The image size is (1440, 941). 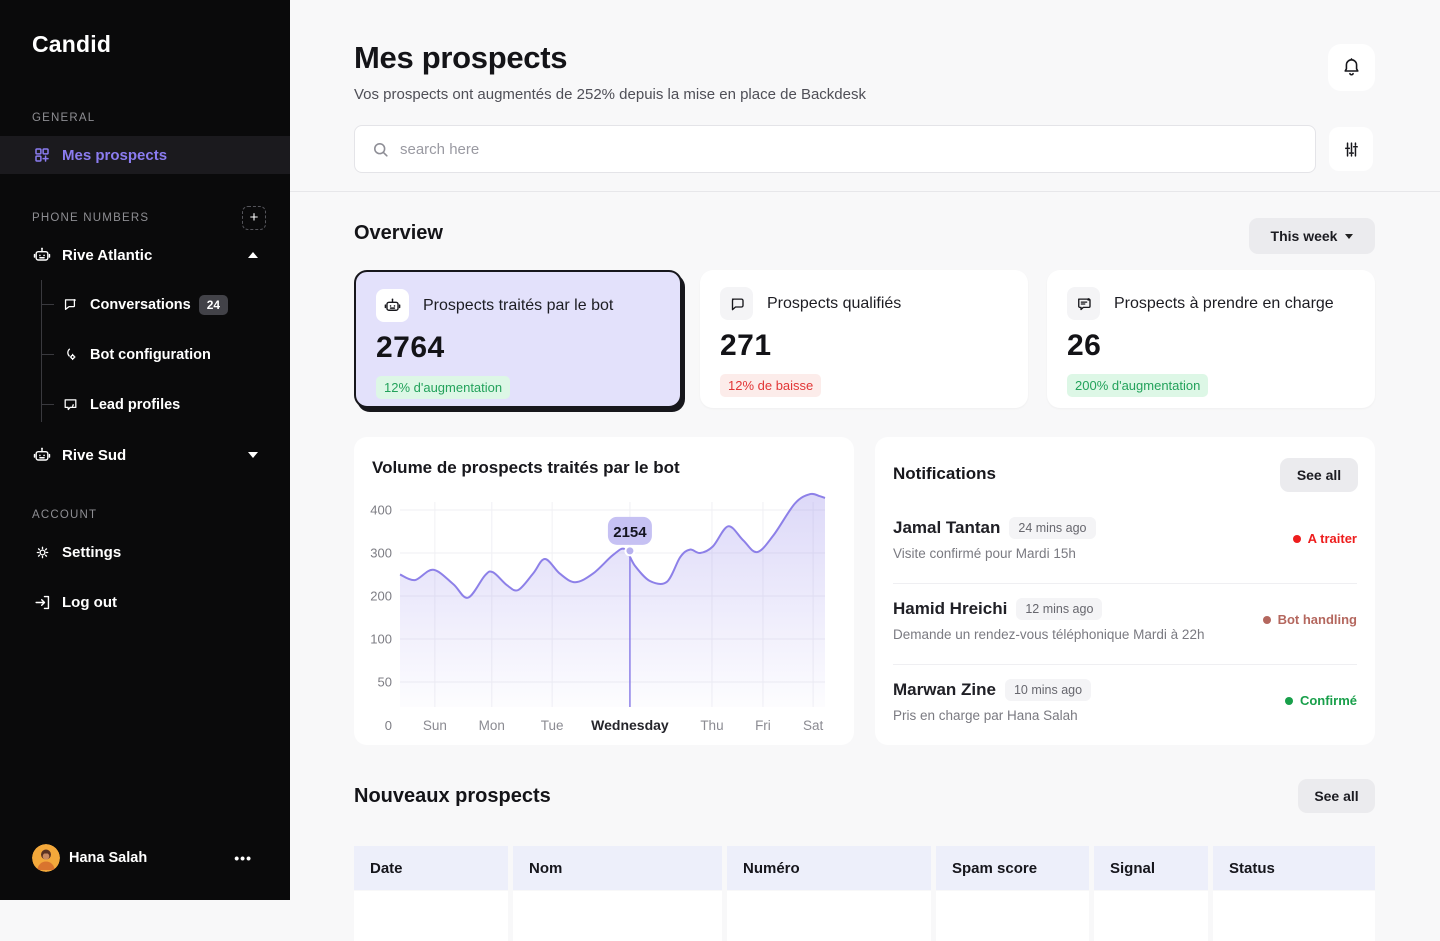 I want to click on svg-text: Mon, so click(x=492, y=725).